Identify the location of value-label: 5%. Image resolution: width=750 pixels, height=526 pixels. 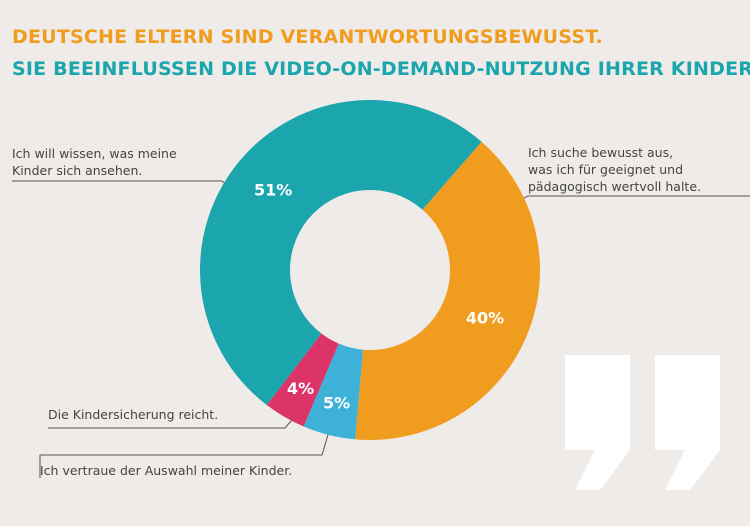
(336, 402).